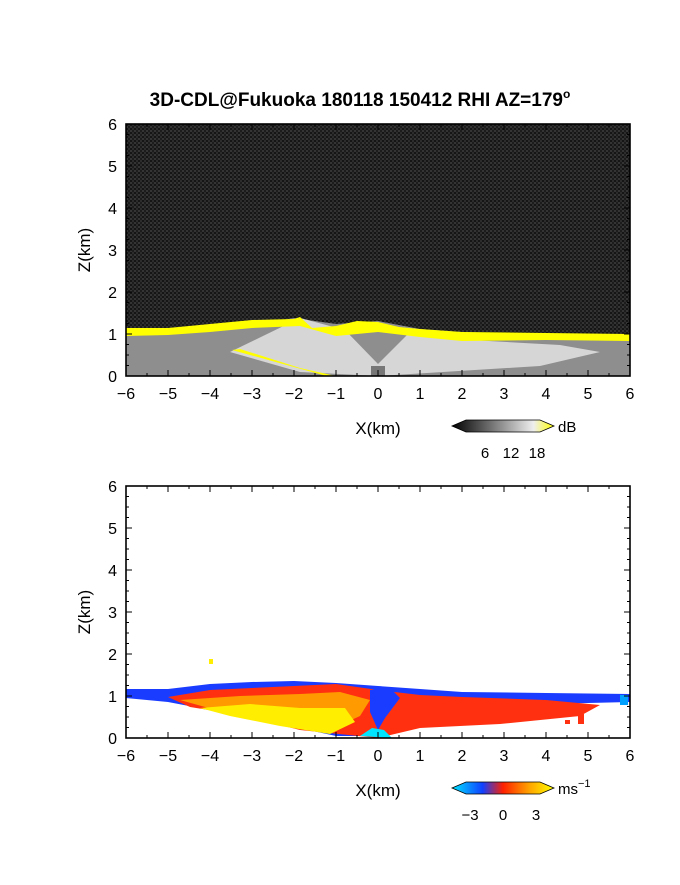 The height and width of the screenshot is (885, 680). What do you see at coordinates (385, 709) in the screenshot?
I see `velocity-blue-centre` at bounding box center [385, 709].